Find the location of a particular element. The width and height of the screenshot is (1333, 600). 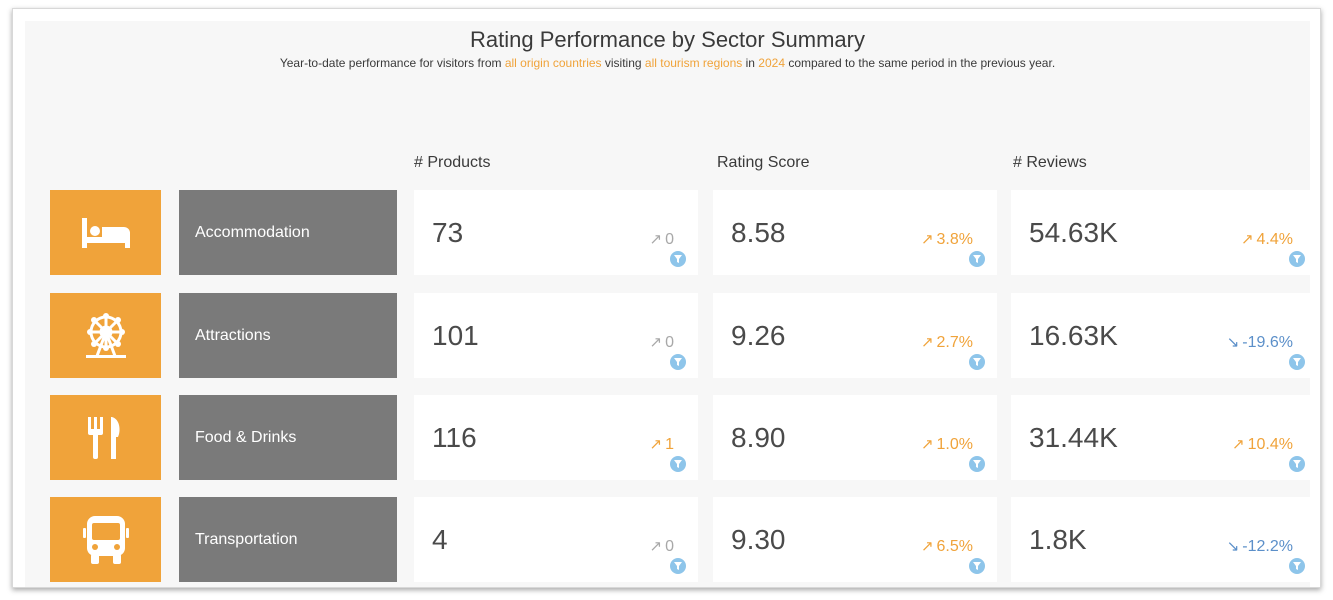

rating-value: 9.30 is located at coordinates (758, 539).